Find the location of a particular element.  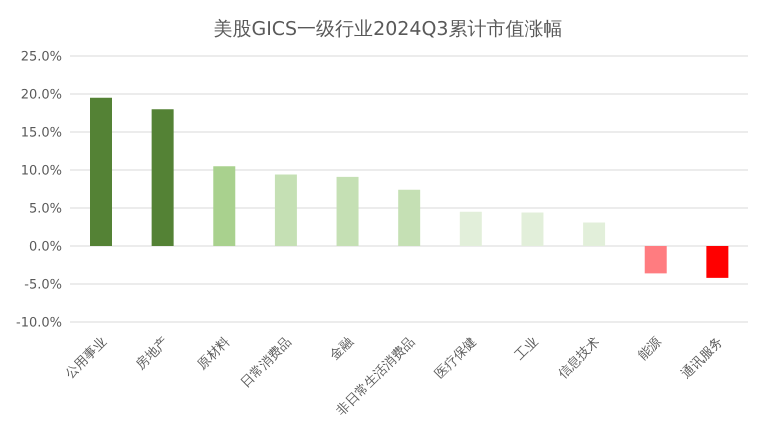

y-tick-label: 20.0% is located at coordinates (41, 95).